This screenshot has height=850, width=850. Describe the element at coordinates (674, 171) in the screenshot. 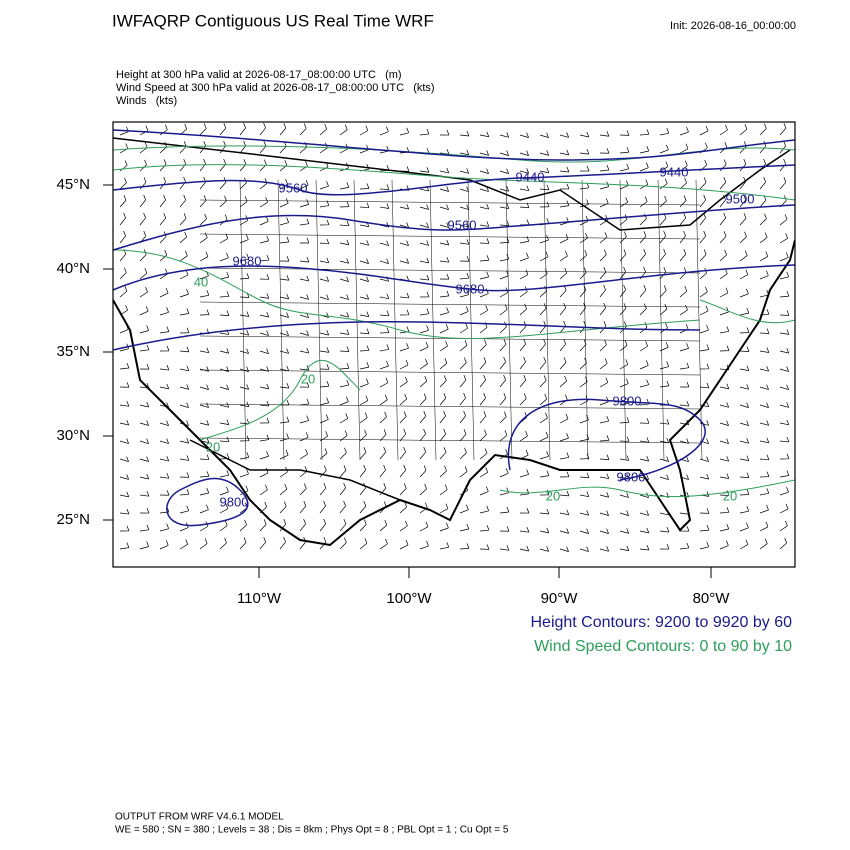

I see `height-label: 9440` at that location.